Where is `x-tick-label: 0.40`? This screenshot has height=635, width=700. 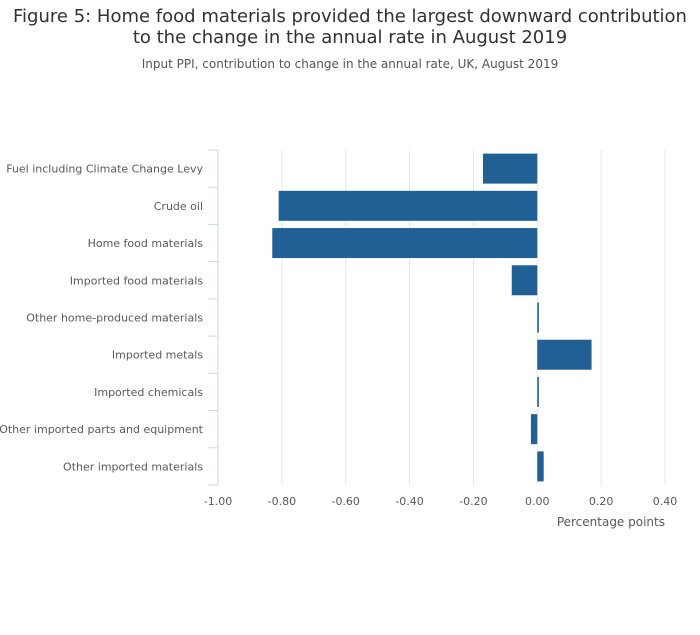
x-tick-label: 0.40 is located at coordinates (665, 501).